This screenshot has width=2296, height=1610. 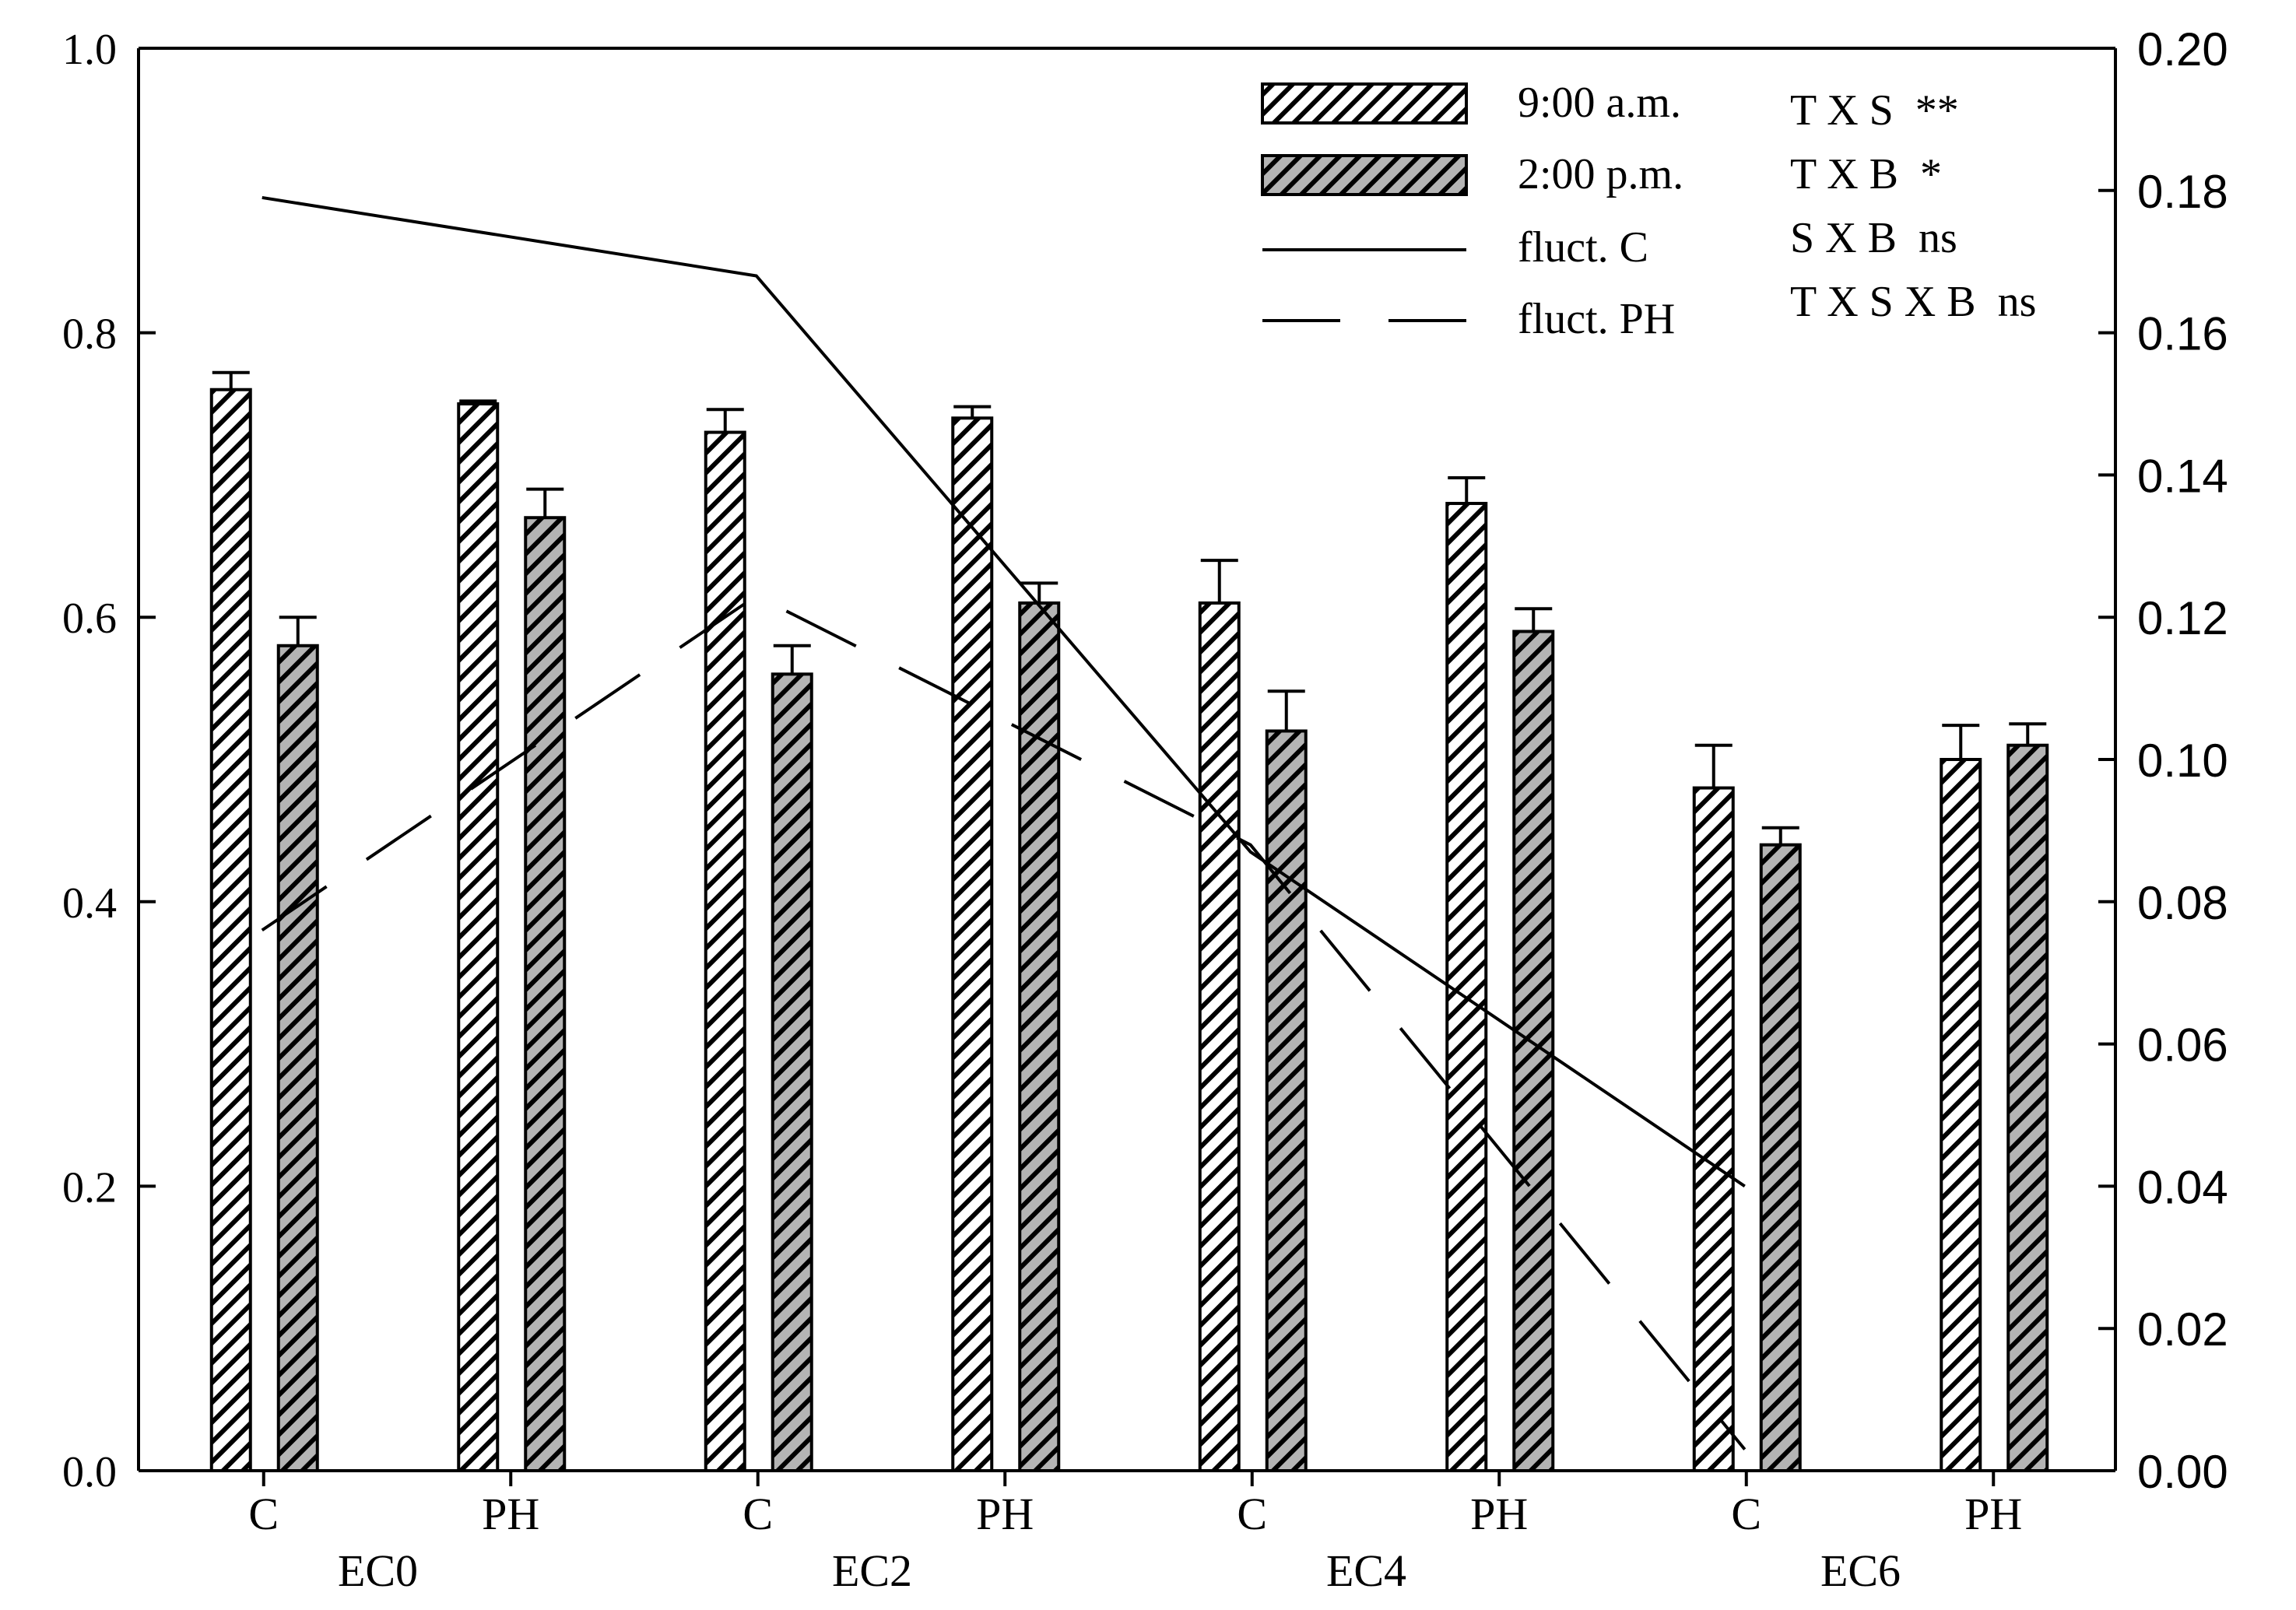 What do you see at coordinates (1135, 1533) in the screenshot?
I see `x-axis-labels: C PH C PH C PH C PH EC0 EC2 EC4 EC6` at bounding box center [1135, 1533].